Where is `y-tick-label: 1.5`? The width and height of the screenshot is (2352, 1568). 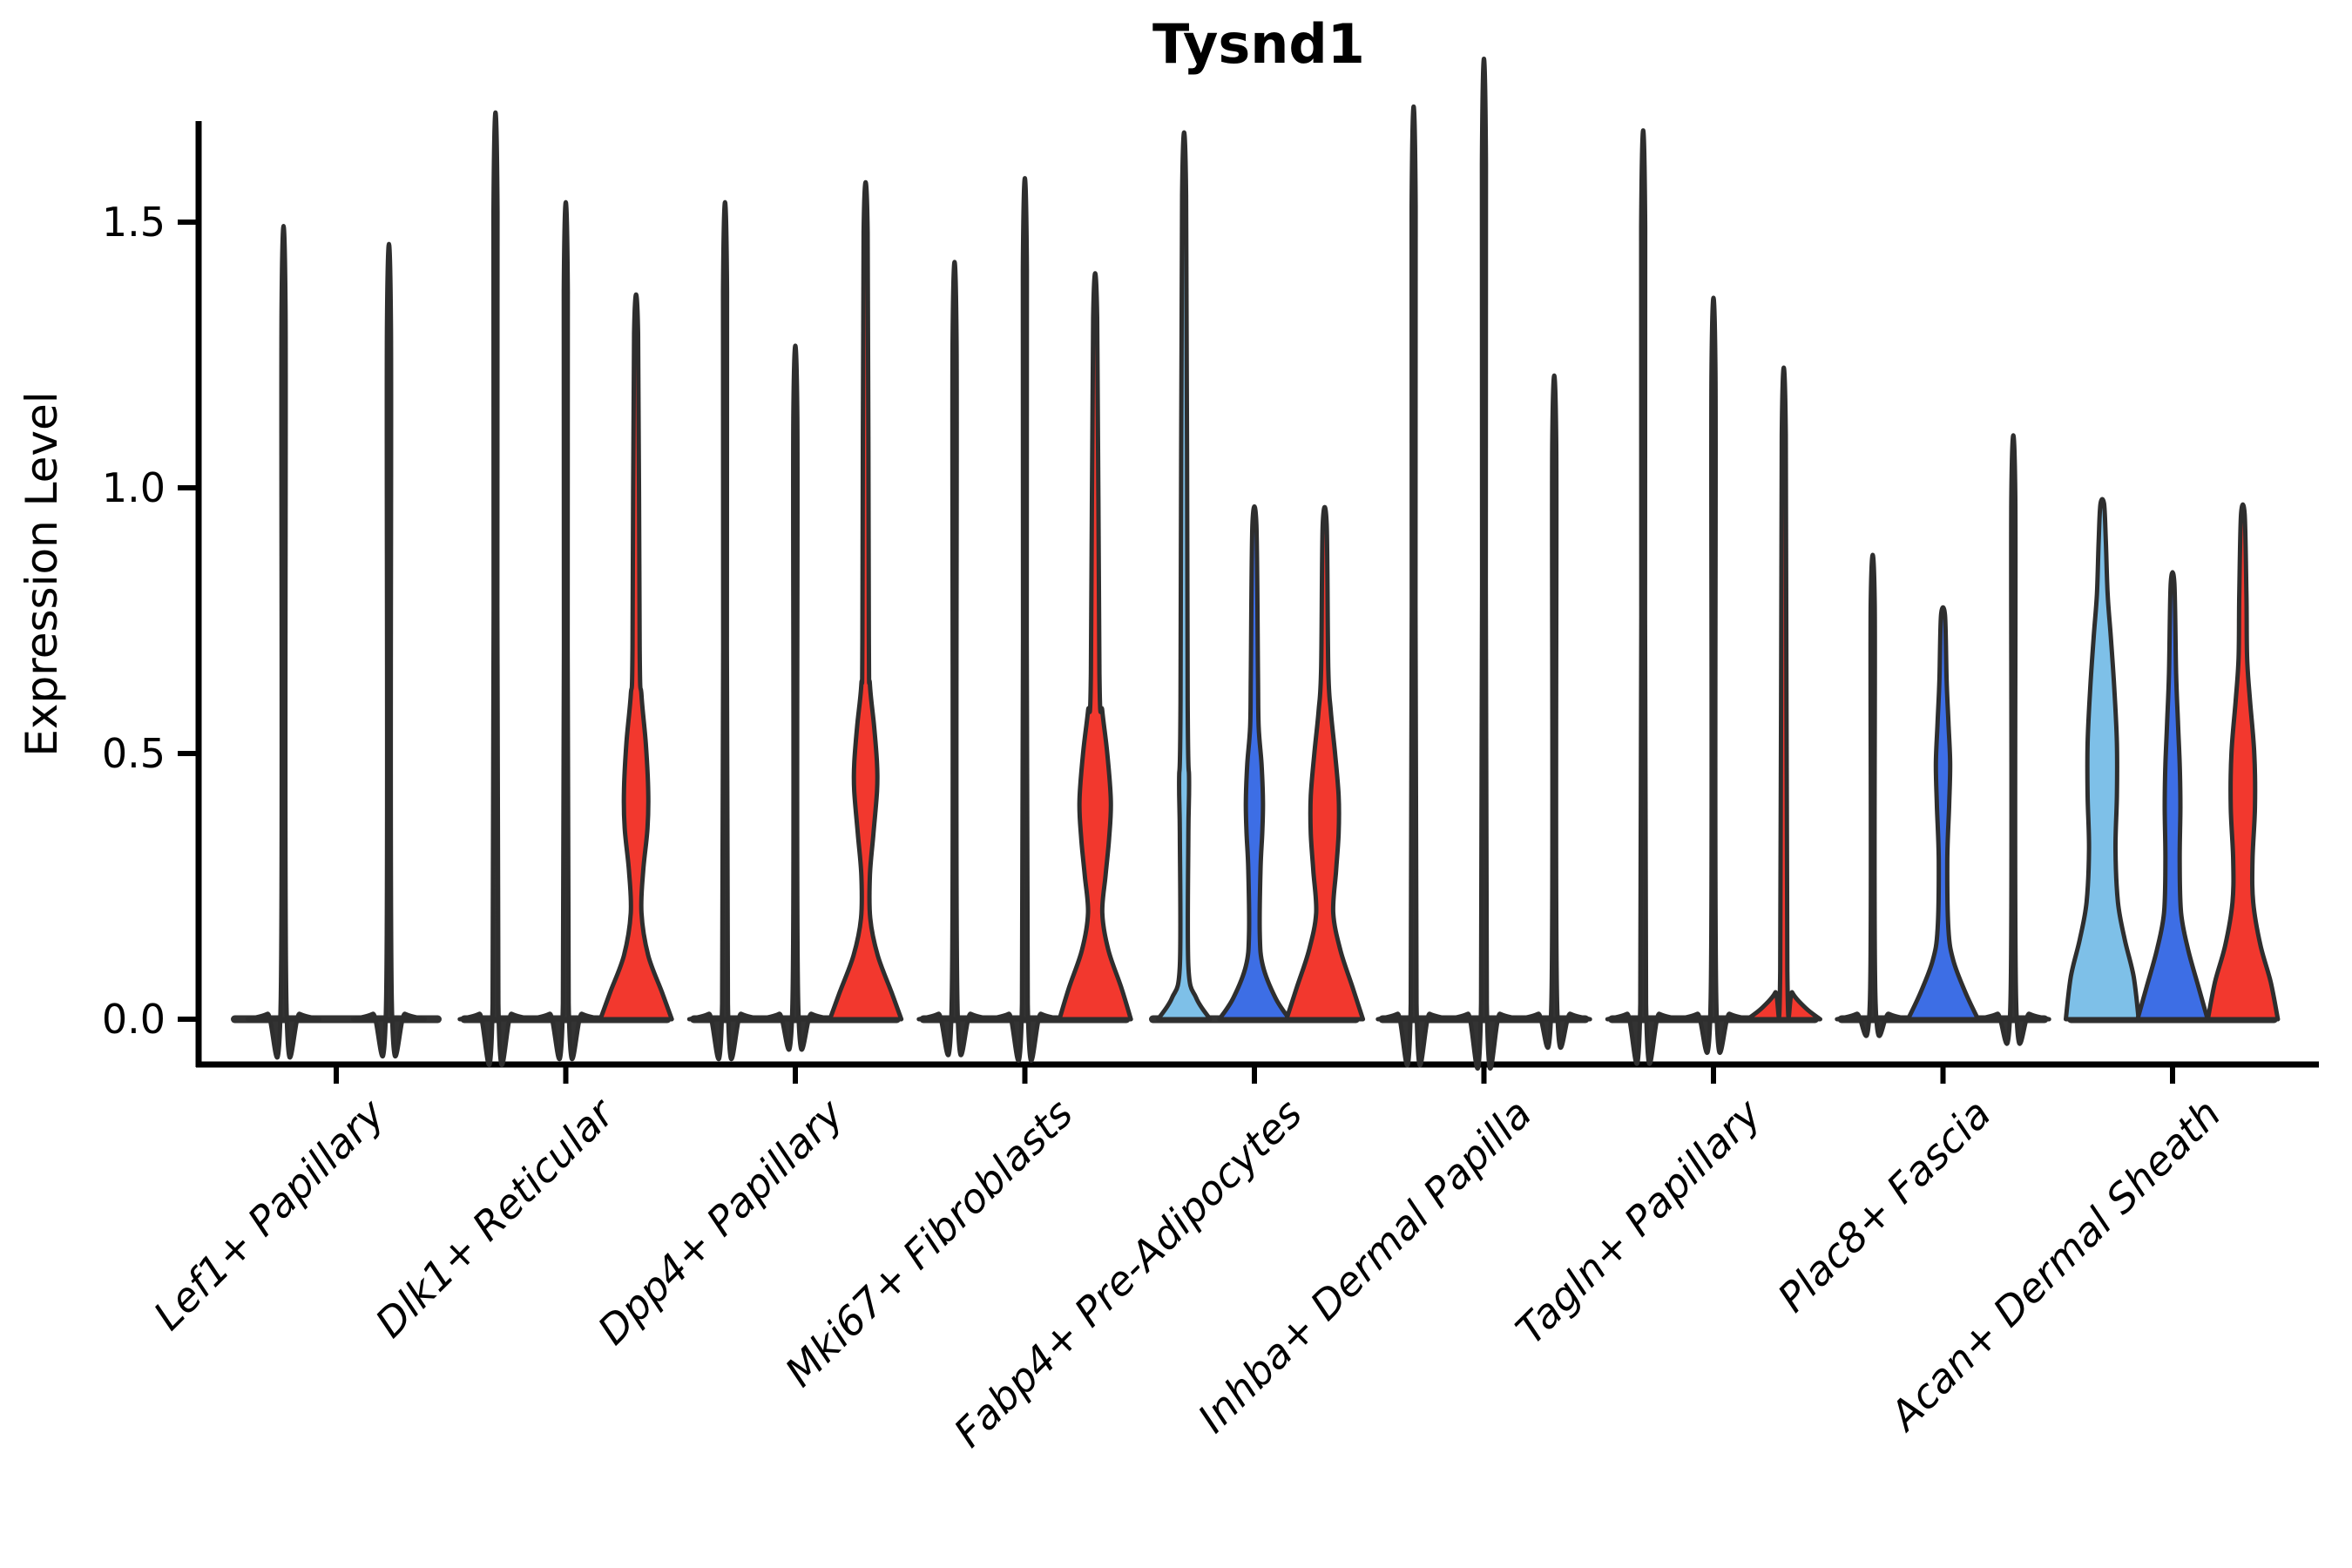 y-tick-label: 1.5 is located at coordinates (134, 222).